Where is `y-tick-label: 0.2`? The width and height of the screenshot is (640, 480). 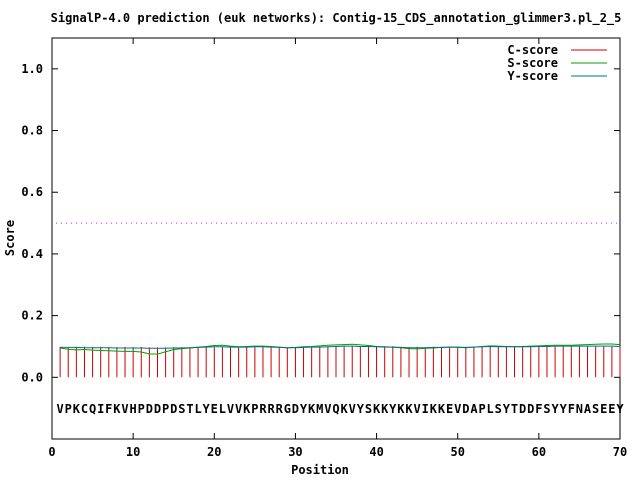 y-tick-label: 0.2 is located at coordinates (32, 316).